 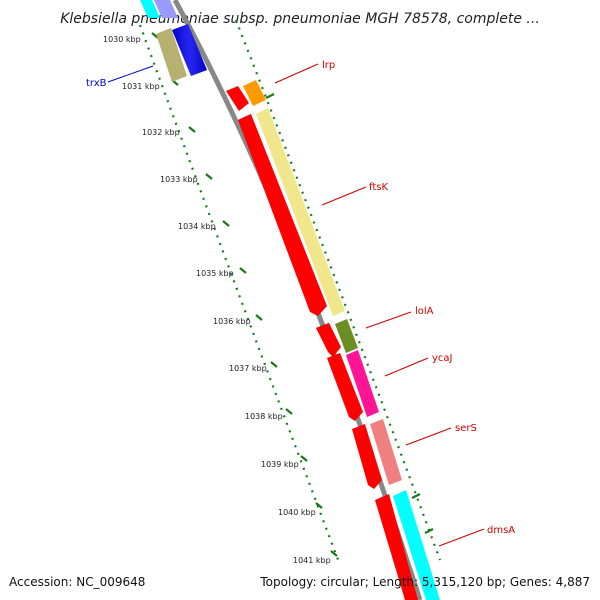 I want to click on cds-arrow-lrp, so click(x=237, y=98).